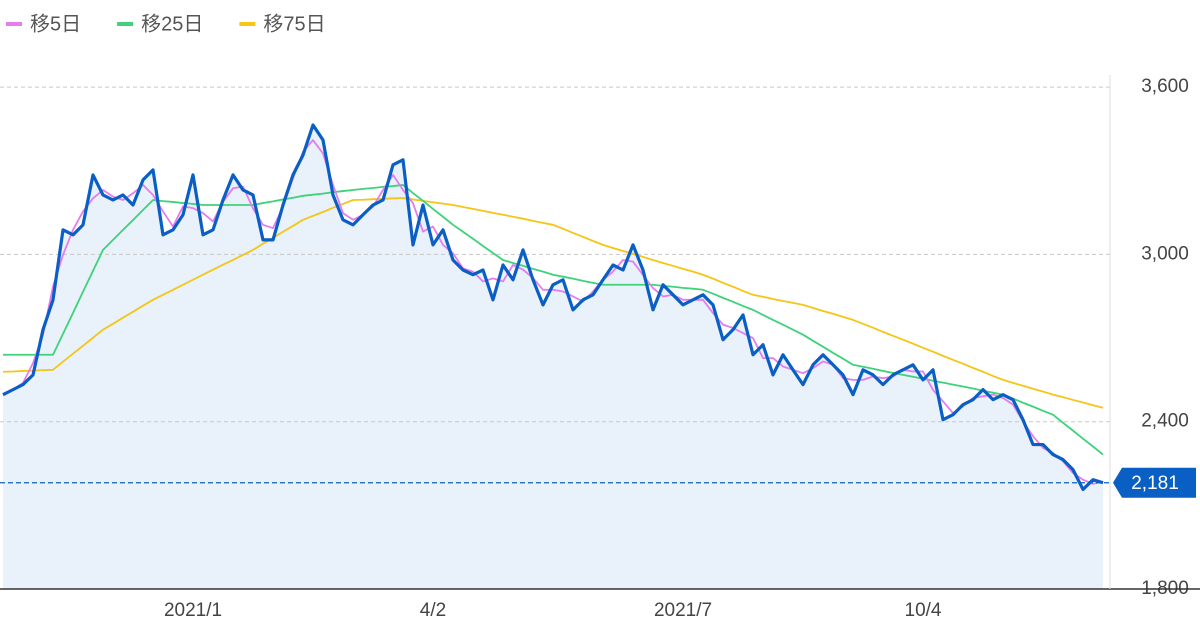  Describe the element at coordinates (1165, 253) in the screenshot. I see `y-tick-label: 3,000` at that location.